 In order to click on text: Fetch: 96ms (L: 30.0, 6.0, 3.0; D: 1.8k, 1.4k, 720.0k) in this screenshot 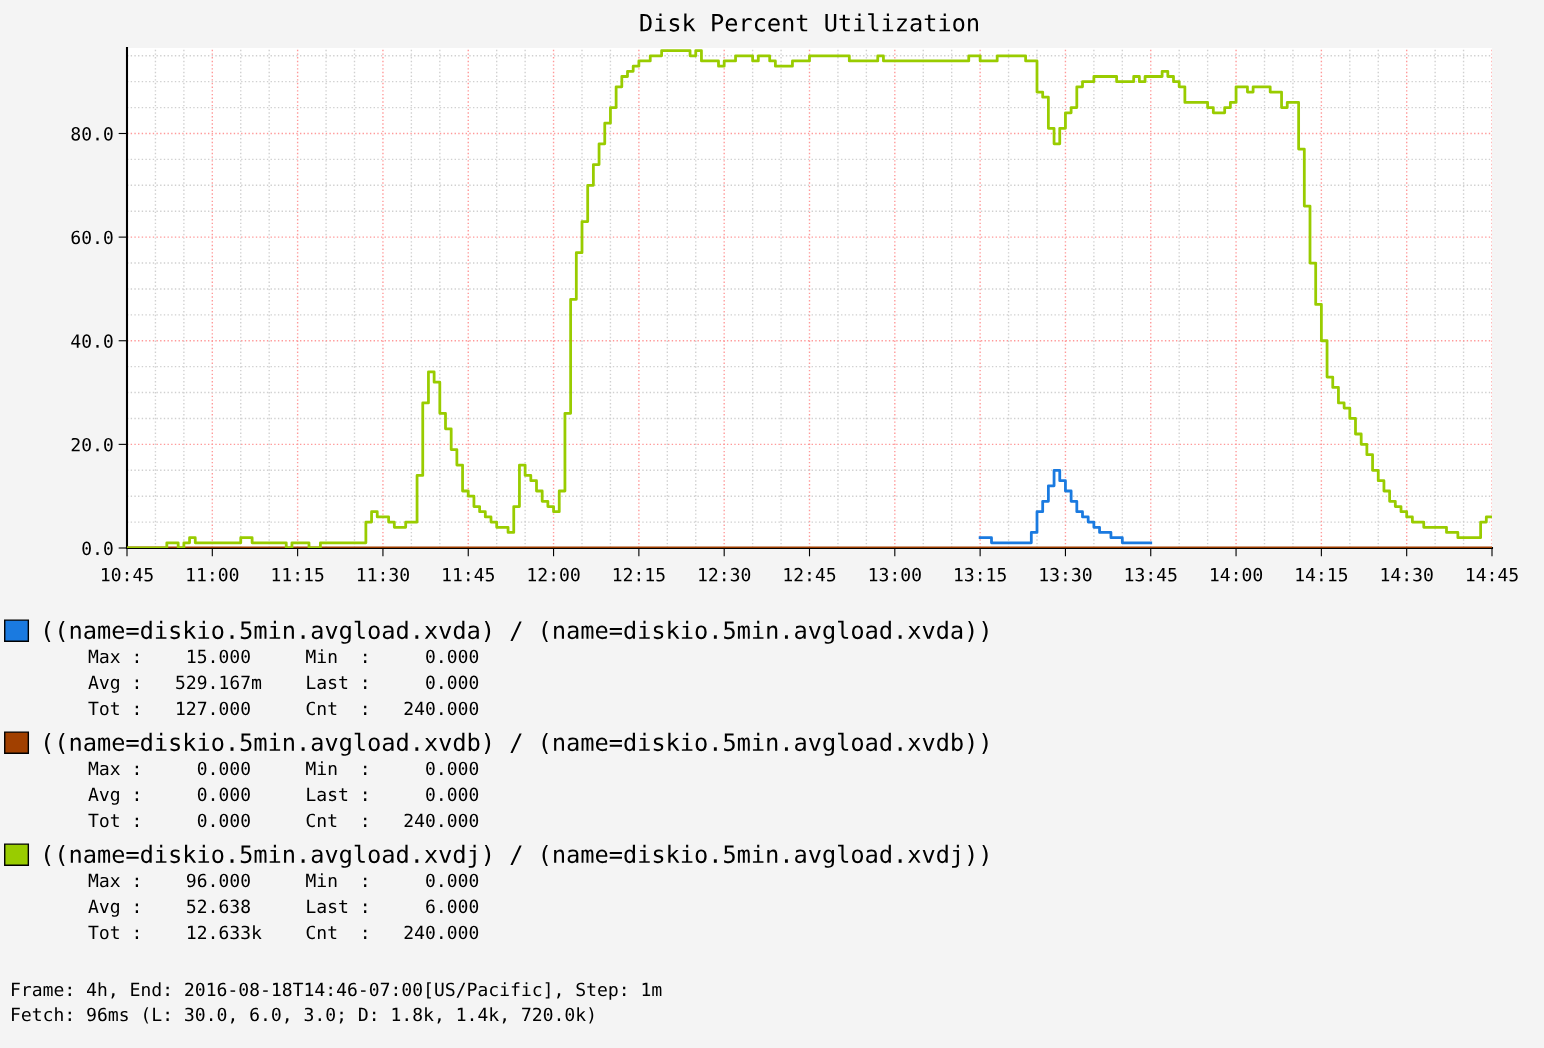, I will do `click(303, 1015)`.